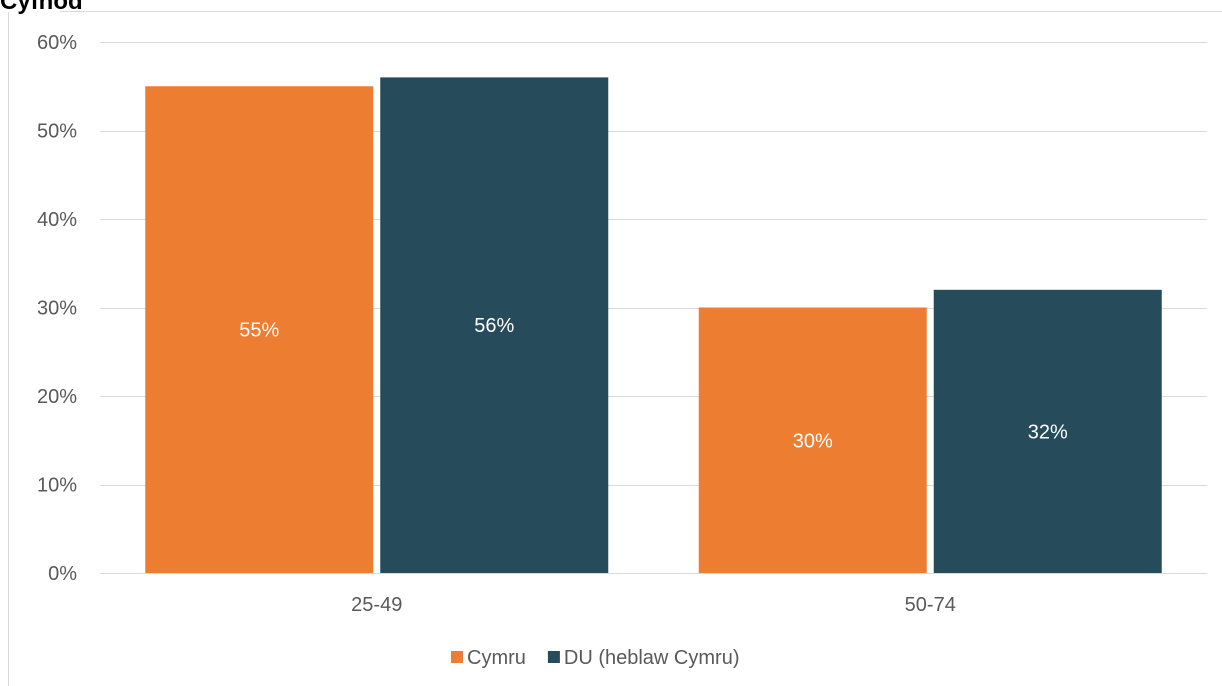 Image resolution: width=1222 pixels, height=686 pixels. What do you see at coordinates (57, 132) in the screenshot?
I see `y-tick-label: 50%` at bounding box center [57, 132].